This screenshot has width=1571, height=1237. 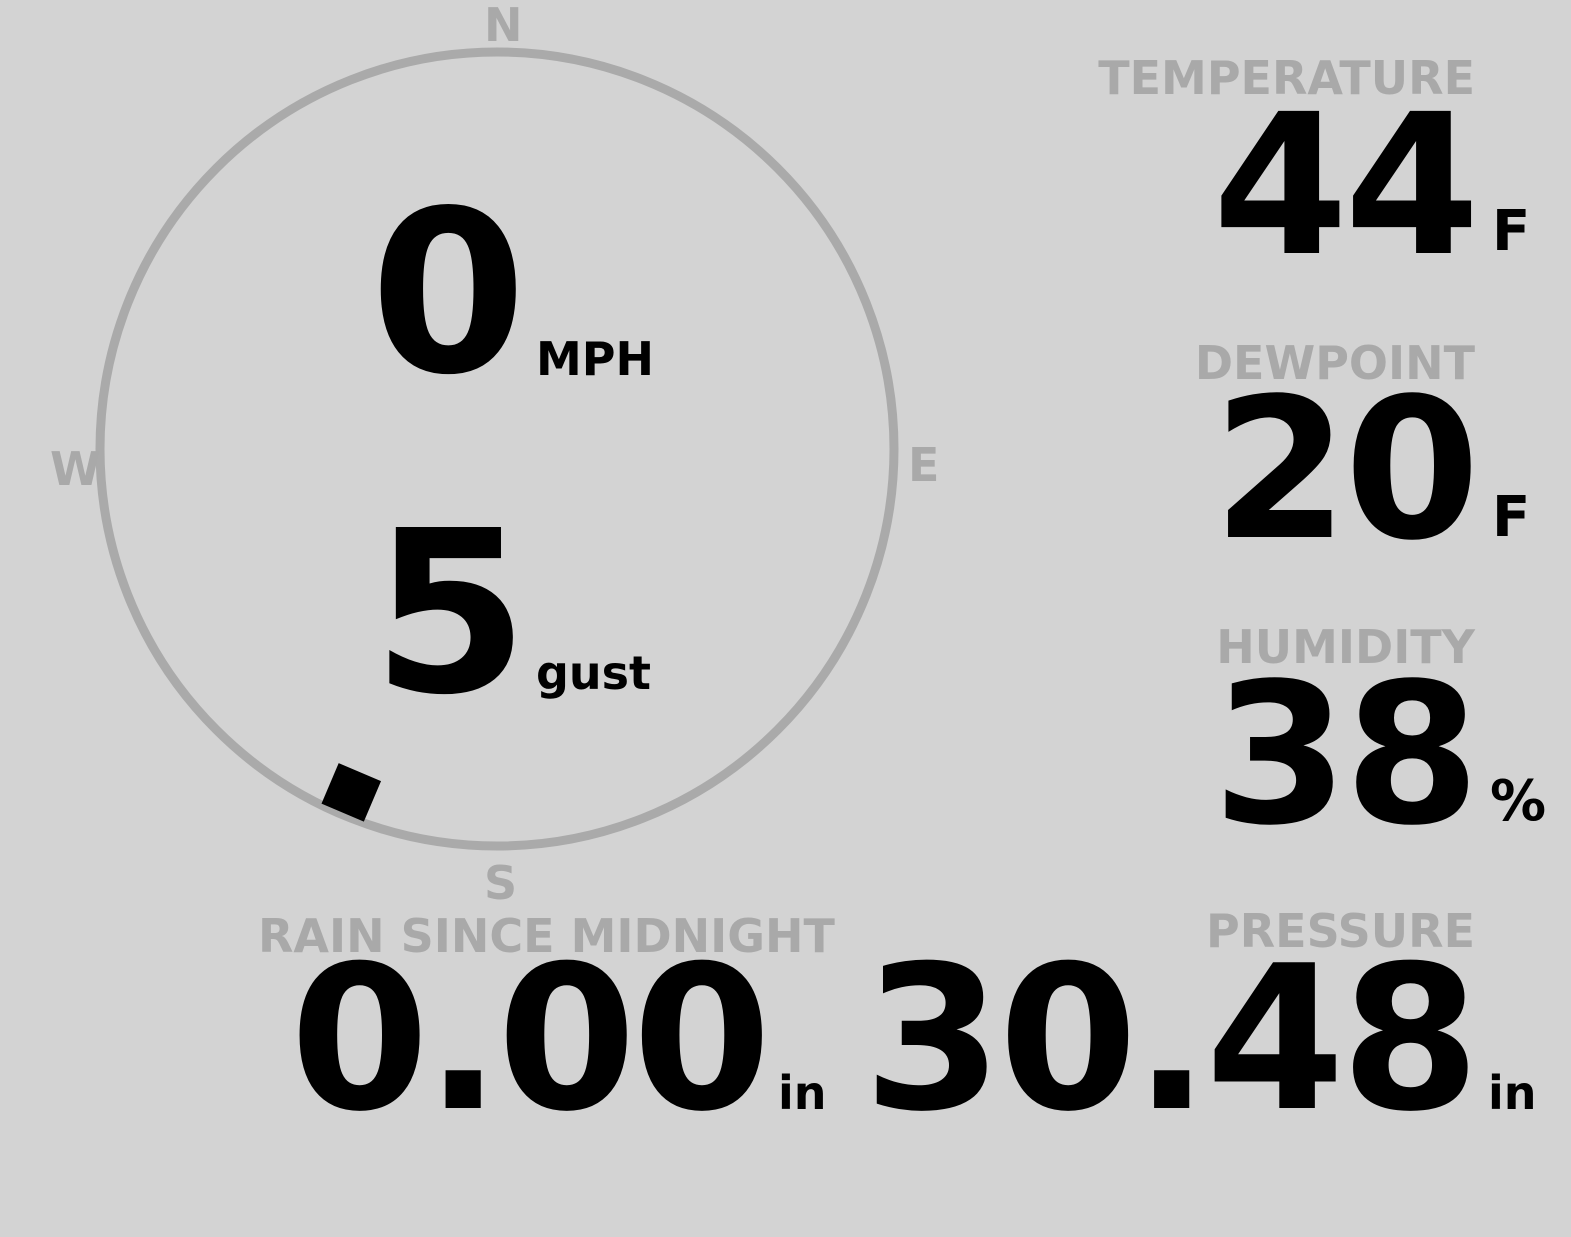 What do you see at coordinates (351, 792) in the screenshot?
I see `wind-direction-marker` at bounding box center [351, 792].